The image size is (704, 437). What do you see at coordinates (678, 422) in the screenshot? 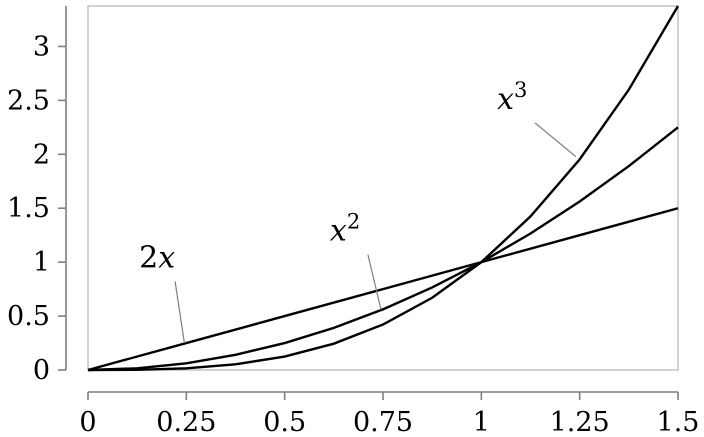
I see `x-tick-label-6: 1.5` at bounding box center [678, 422].